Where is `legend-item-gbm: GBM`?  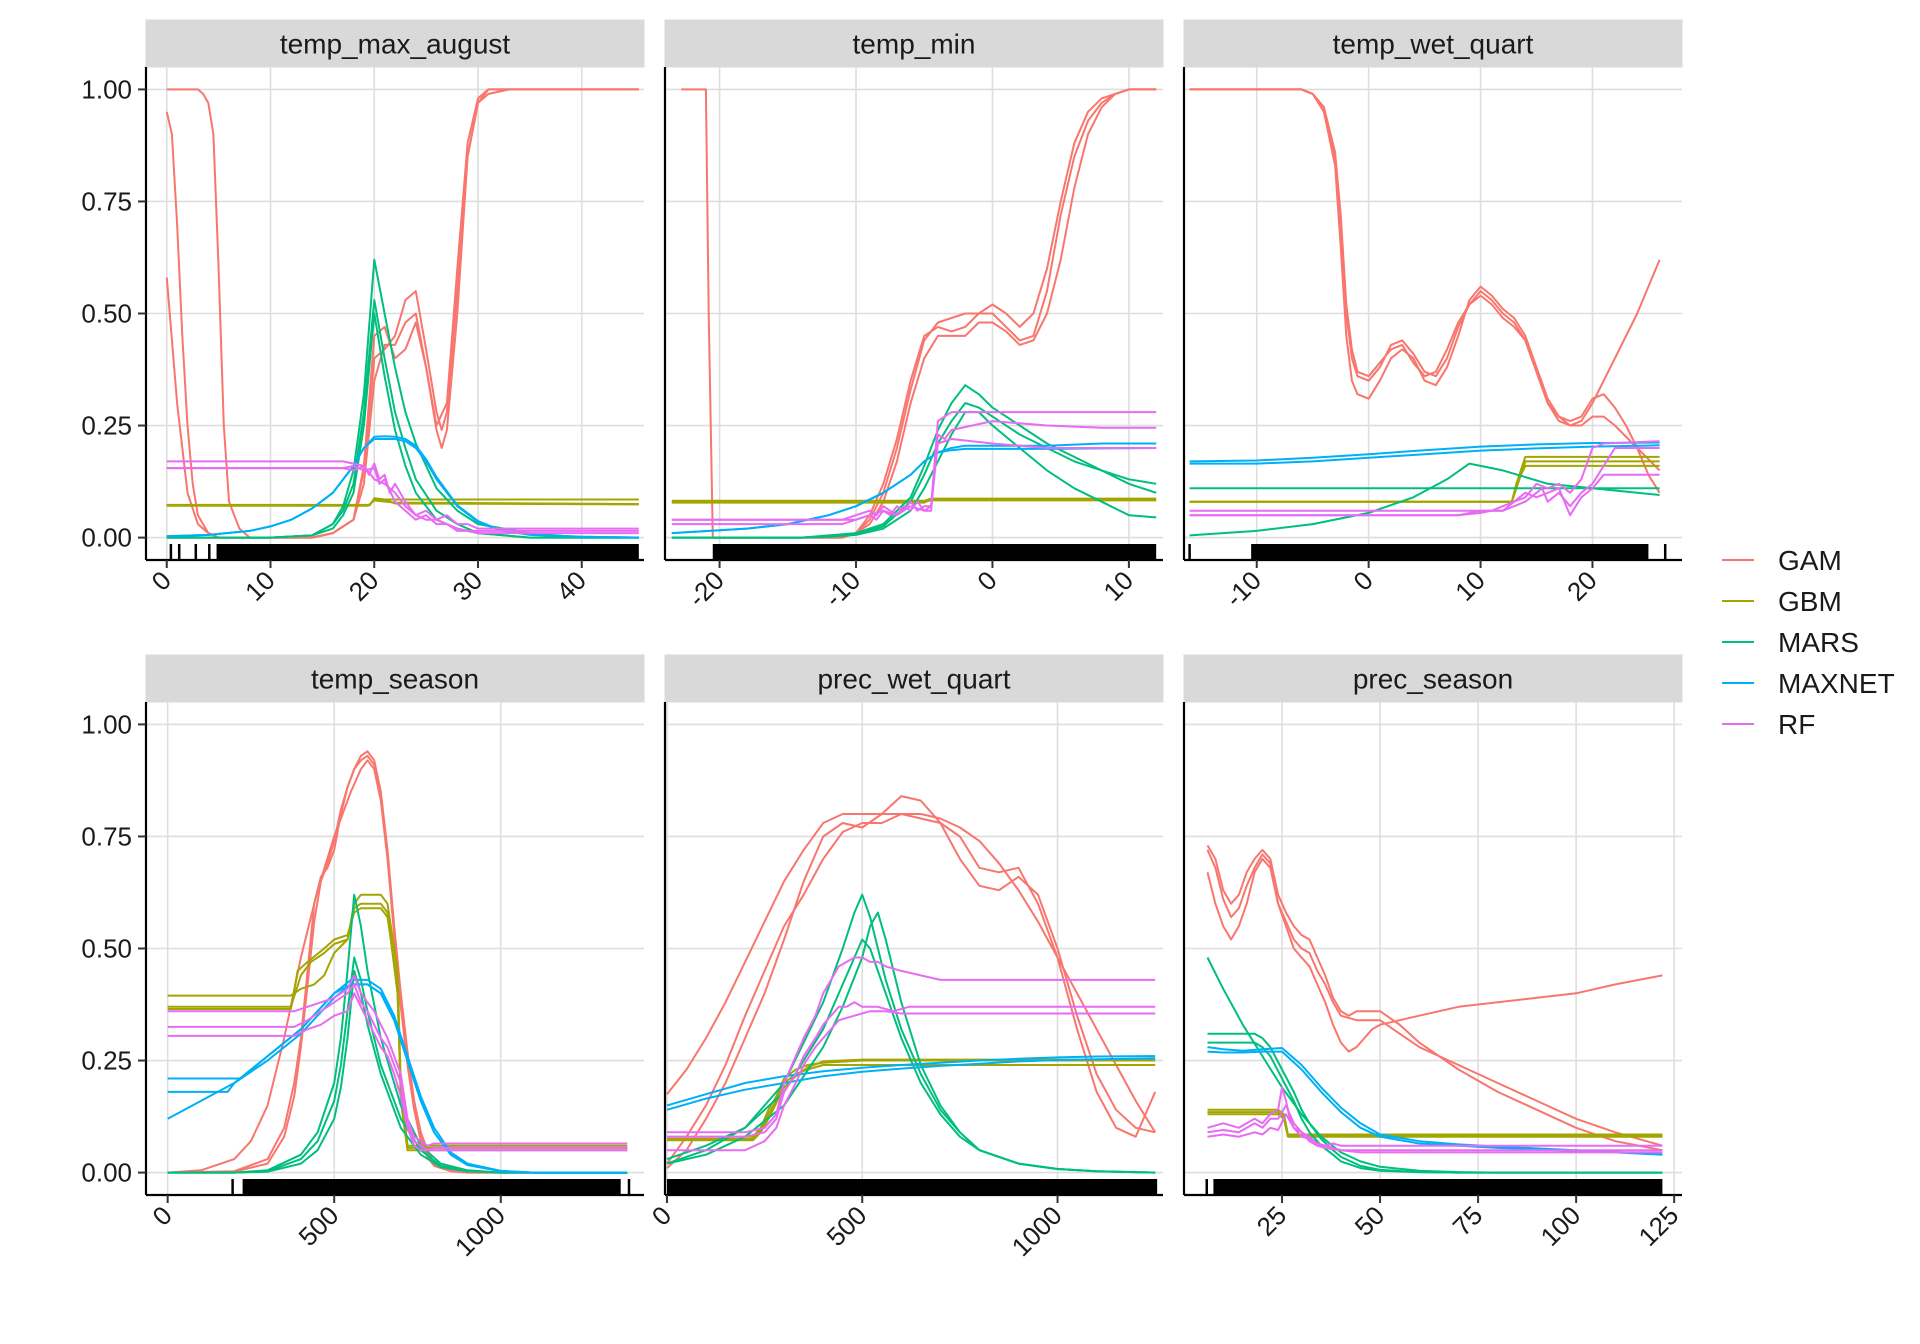
legend-item-gbm: GBM is located at coordinates (1782, 601).